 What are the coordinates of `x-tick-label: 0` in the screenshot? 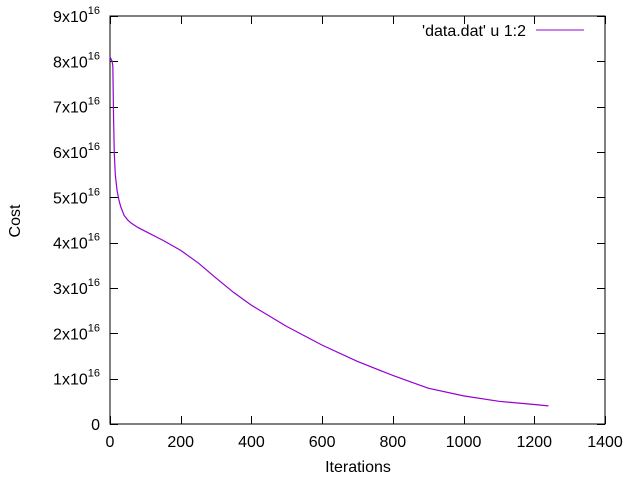 It's located at (110, 442).